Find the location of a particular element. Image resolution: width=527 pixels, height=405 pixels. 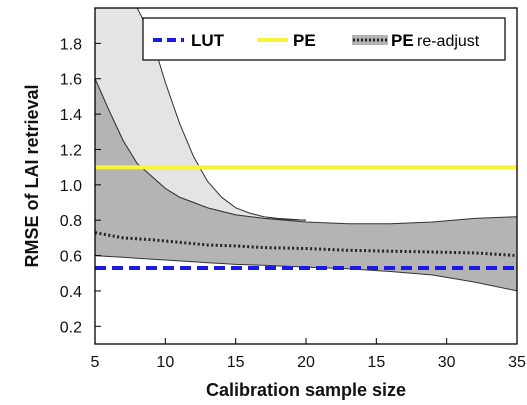

legend-box is located at coordinates (324, 39).